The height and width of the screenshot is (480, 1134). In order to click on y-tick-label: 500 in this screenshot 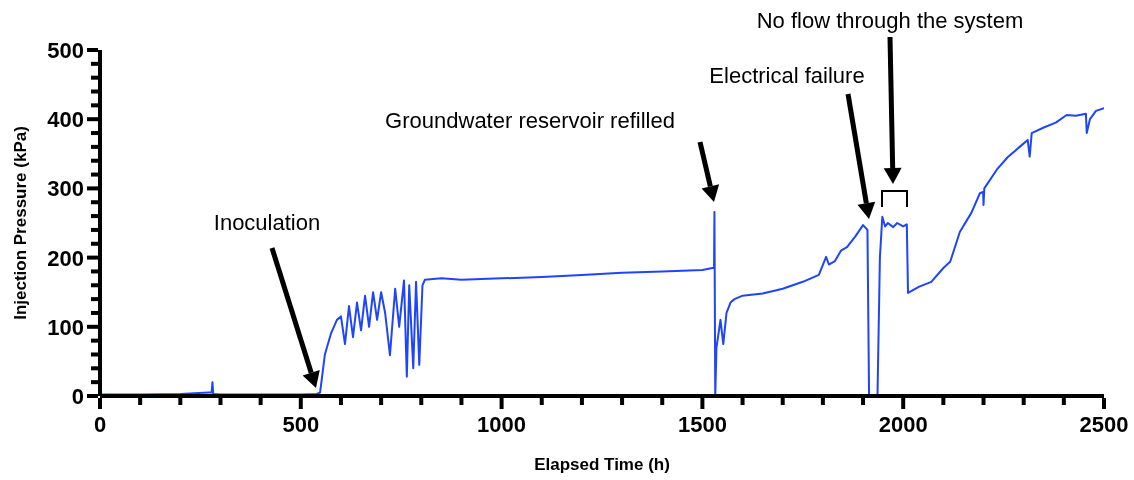, I will do `click(65, 50)`.